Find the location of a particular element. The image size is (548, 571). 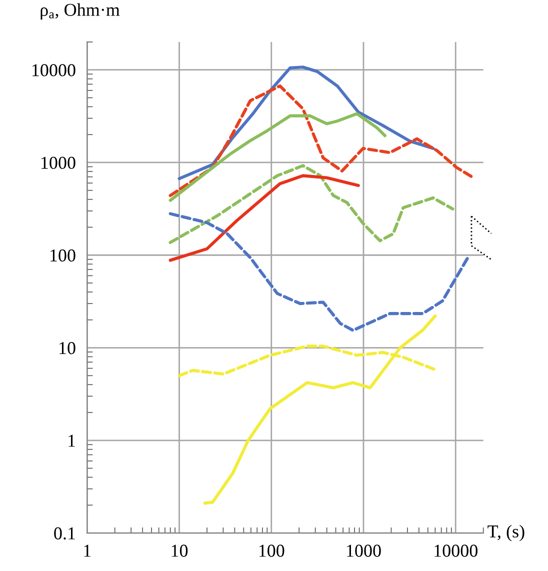

y-axis-title: ρ$_{a}$, Ohm·m is located at coordinates (80, 11).